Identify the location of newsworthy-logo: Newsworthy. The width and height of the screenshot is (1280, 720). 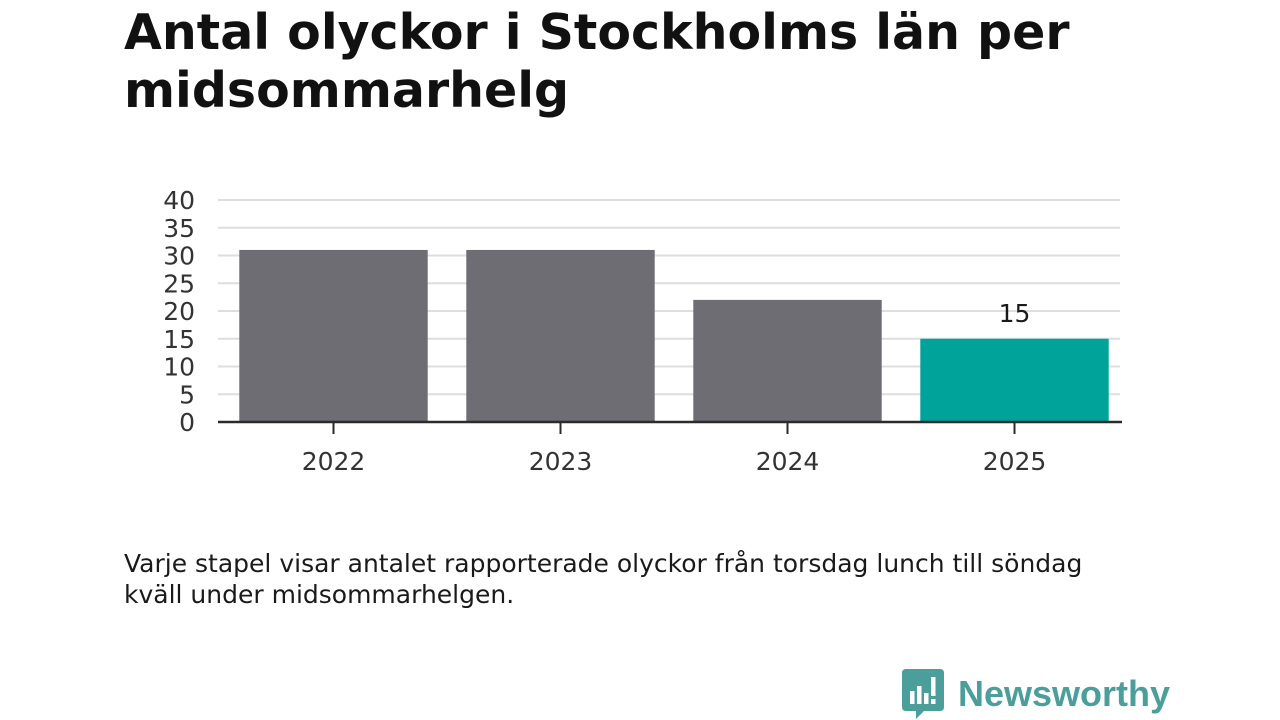
(1036, 694).